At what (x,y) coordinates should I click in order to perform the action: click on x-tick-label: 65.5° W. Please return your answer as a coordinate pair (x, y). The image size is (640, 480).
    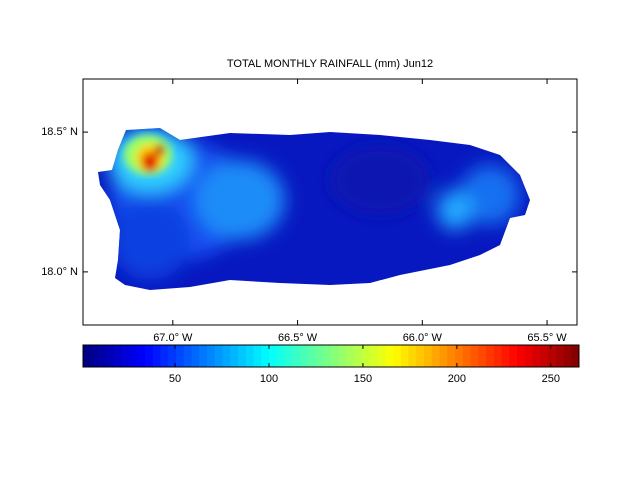
    Looking at the image, I should click on (547, 338).